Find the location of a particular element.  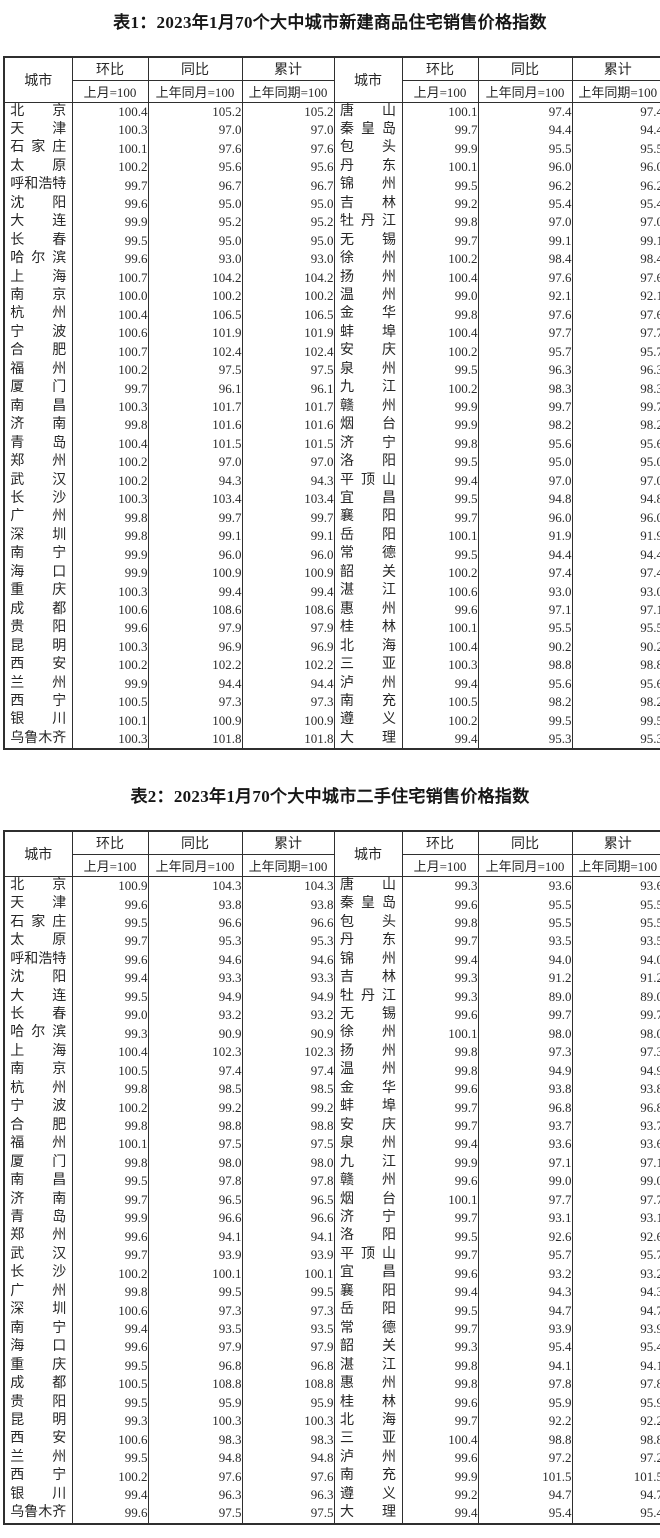

index-value-cell: 95.4 is located at coordinates (525, 1514).